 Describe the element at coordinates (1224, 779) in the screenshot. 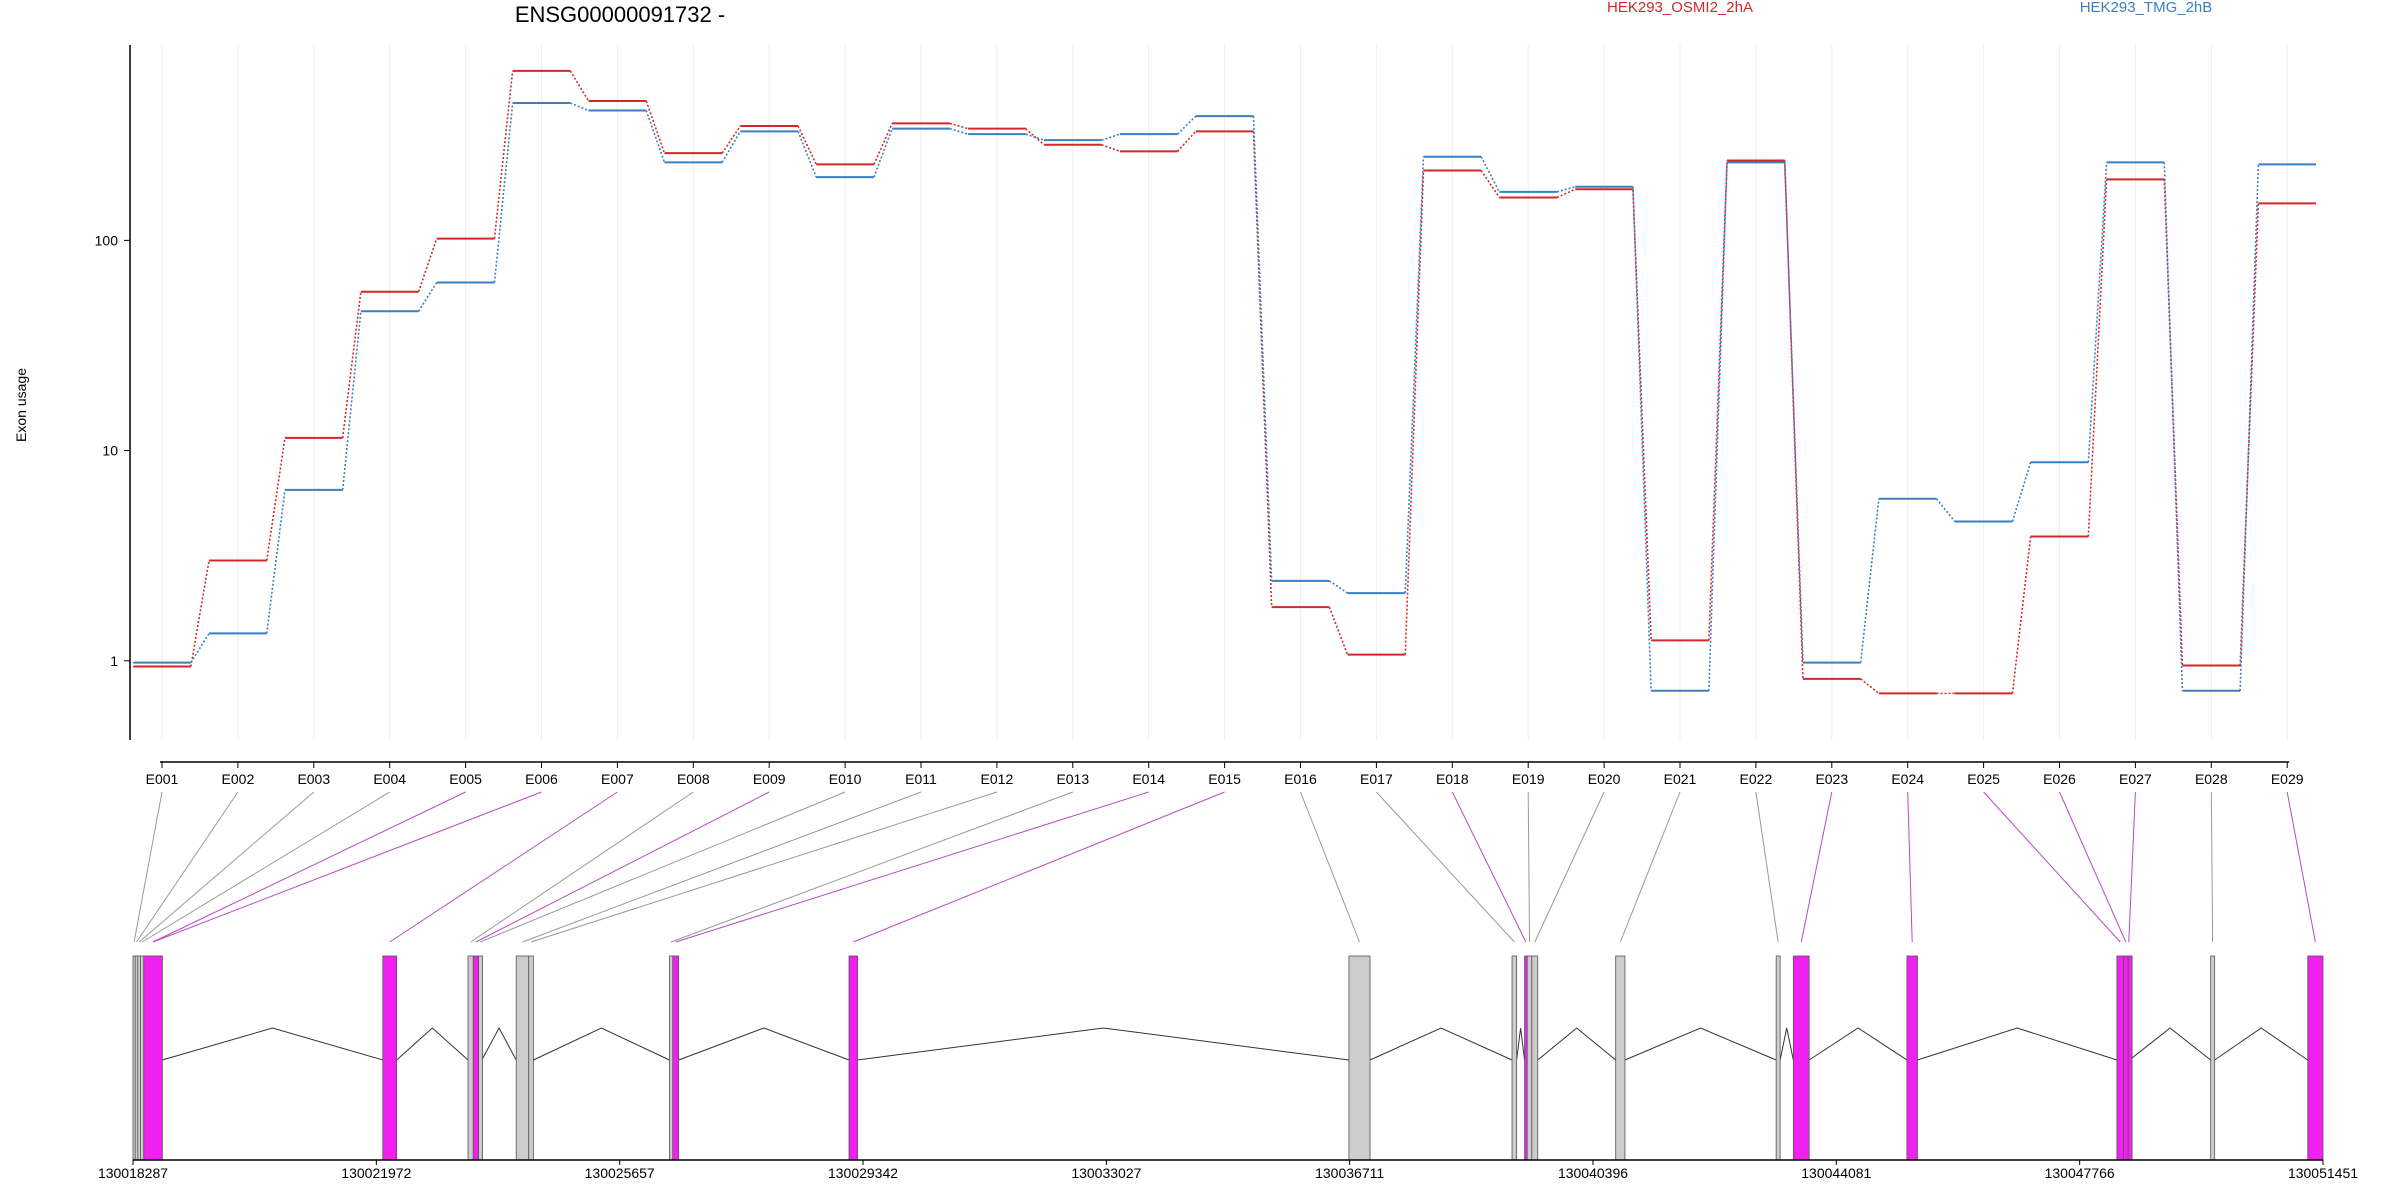

I see `x-tick-label-e015: E015` at that location.